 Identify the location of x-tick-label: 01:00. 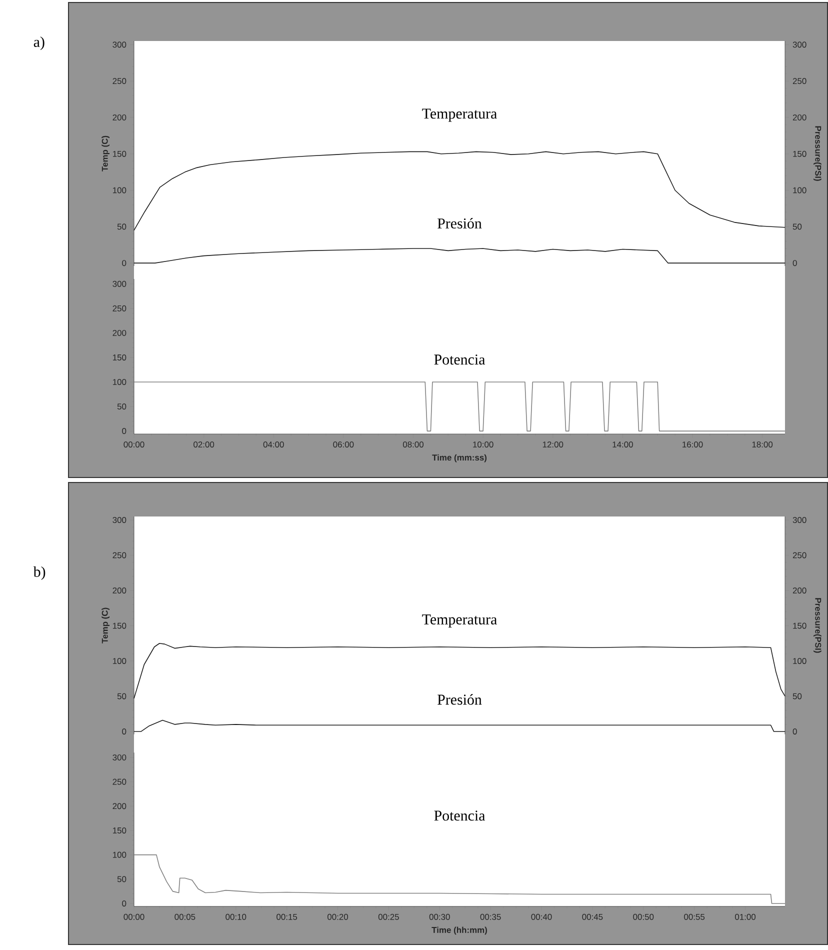
(745, 917).